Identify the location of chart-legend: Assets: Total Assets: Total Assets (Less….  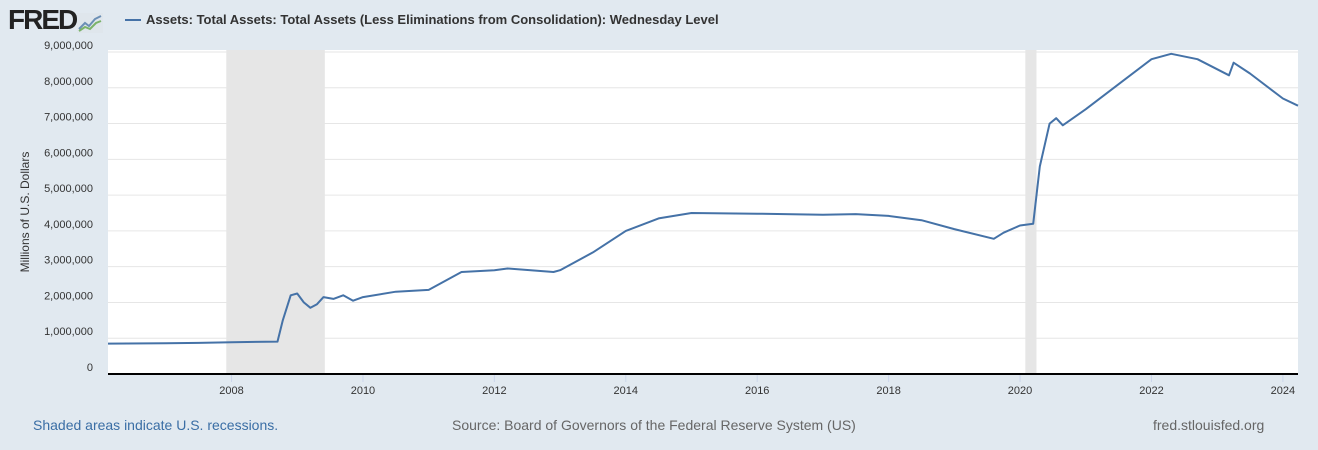
(422, 19).